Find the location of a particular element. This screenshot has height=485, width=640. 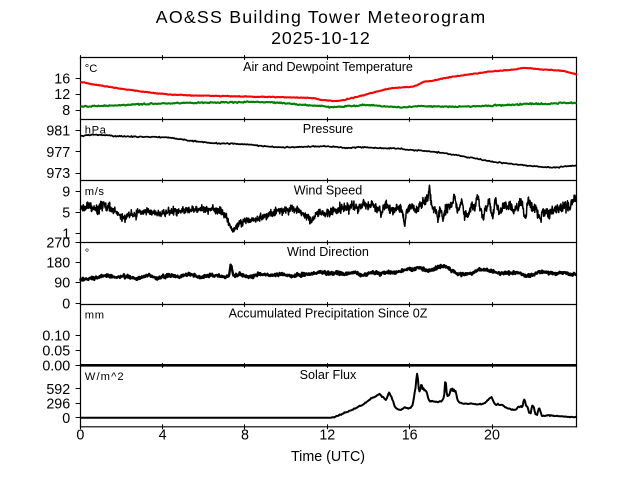

svg-text: 270 is located at coordinates (58, 244).